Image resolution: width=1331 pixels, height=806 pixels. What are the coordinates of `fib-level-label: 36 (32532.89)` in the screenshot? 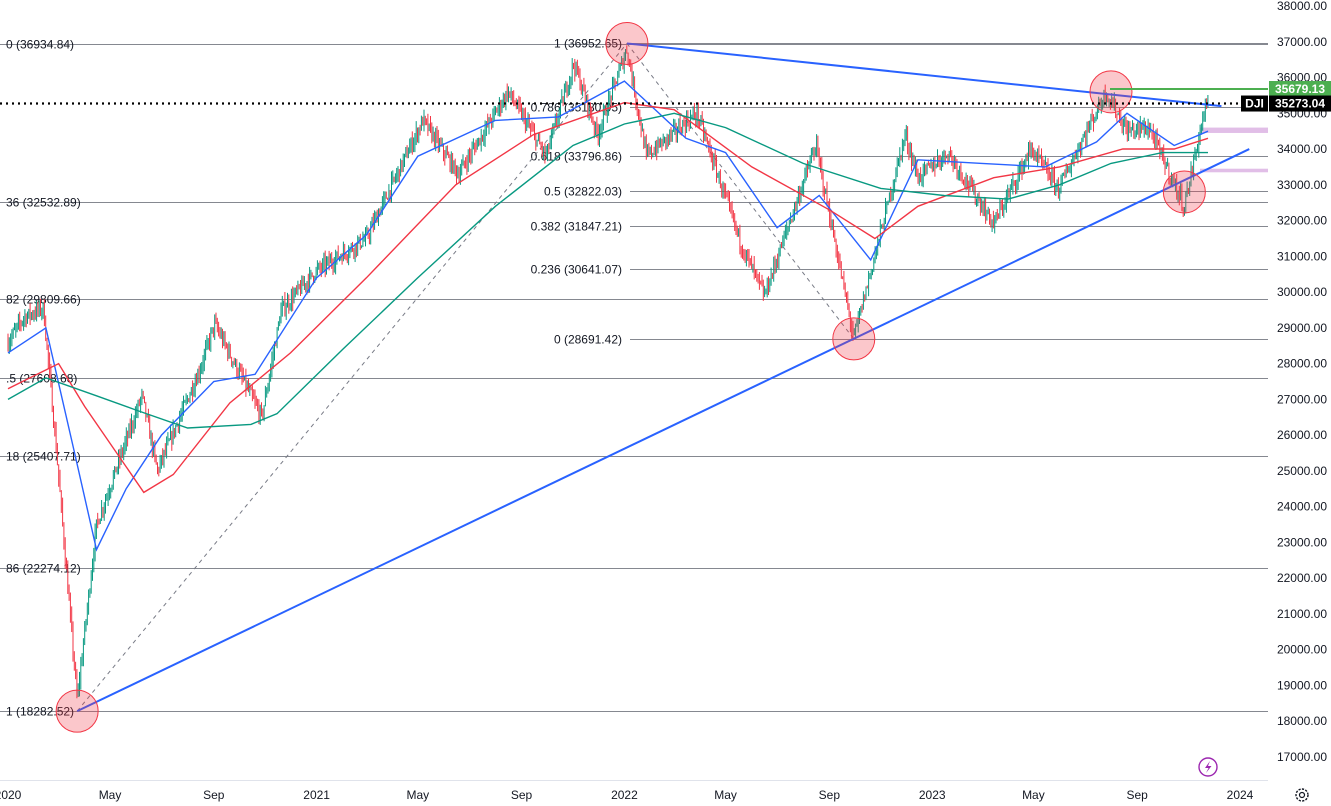 It's located at (43, 203).